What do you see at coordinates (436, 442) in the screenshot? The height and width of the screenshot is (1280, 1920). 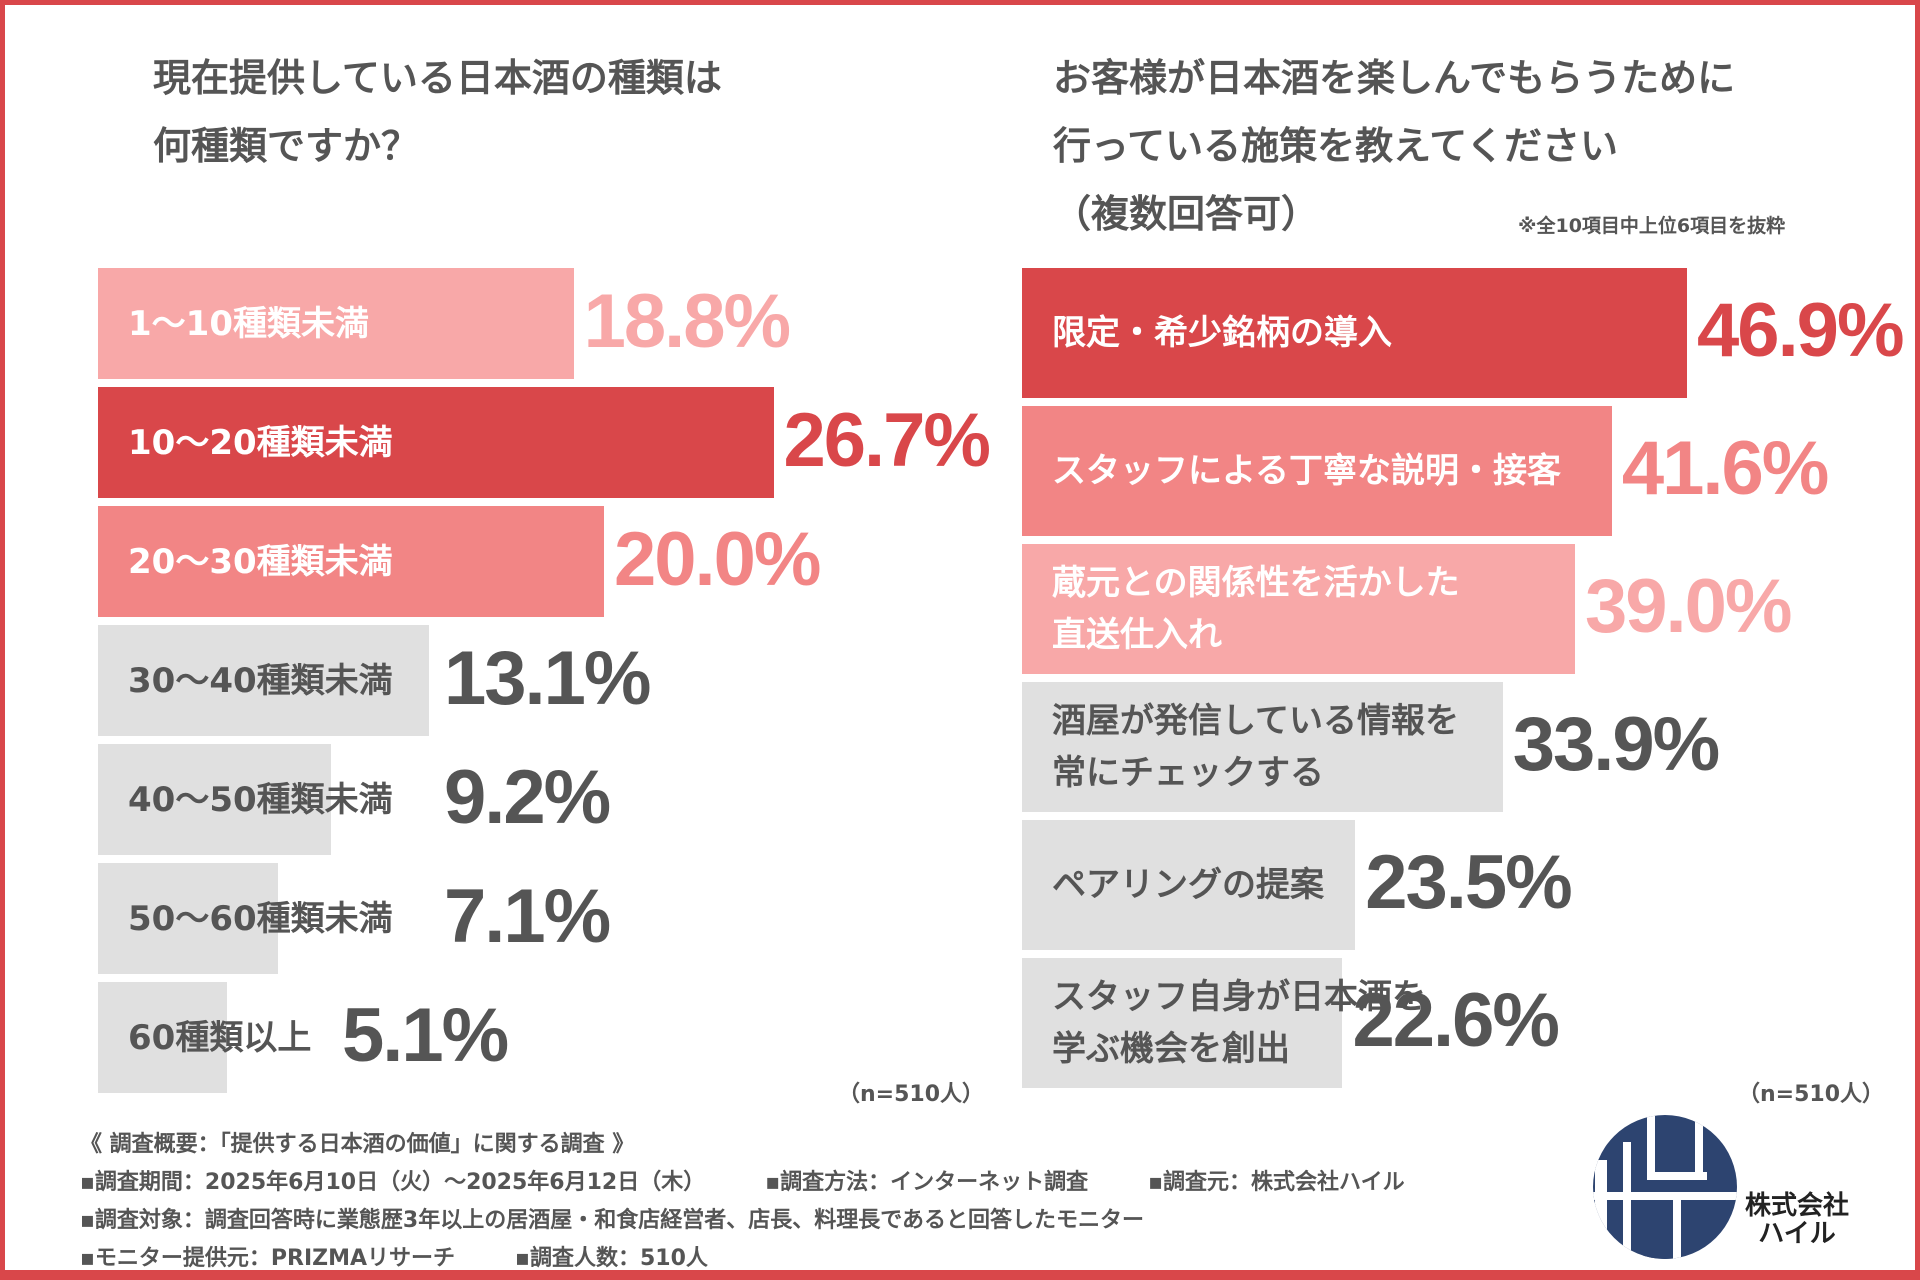 I see `bar: 10〜20種類未満` at bounding box center [436, 442].